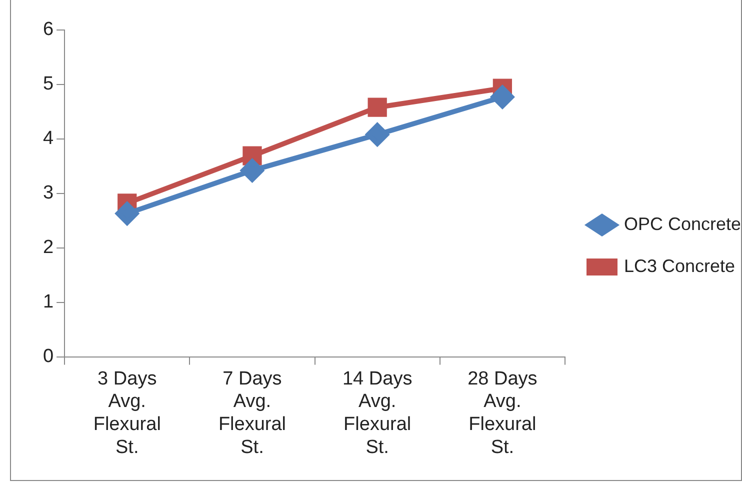 Image resolution: width=742 pixels, height=482 pixels. Describe the element at coordinates (48, 247) in the screenshot. I see `y-tick-label: 2` at that location.